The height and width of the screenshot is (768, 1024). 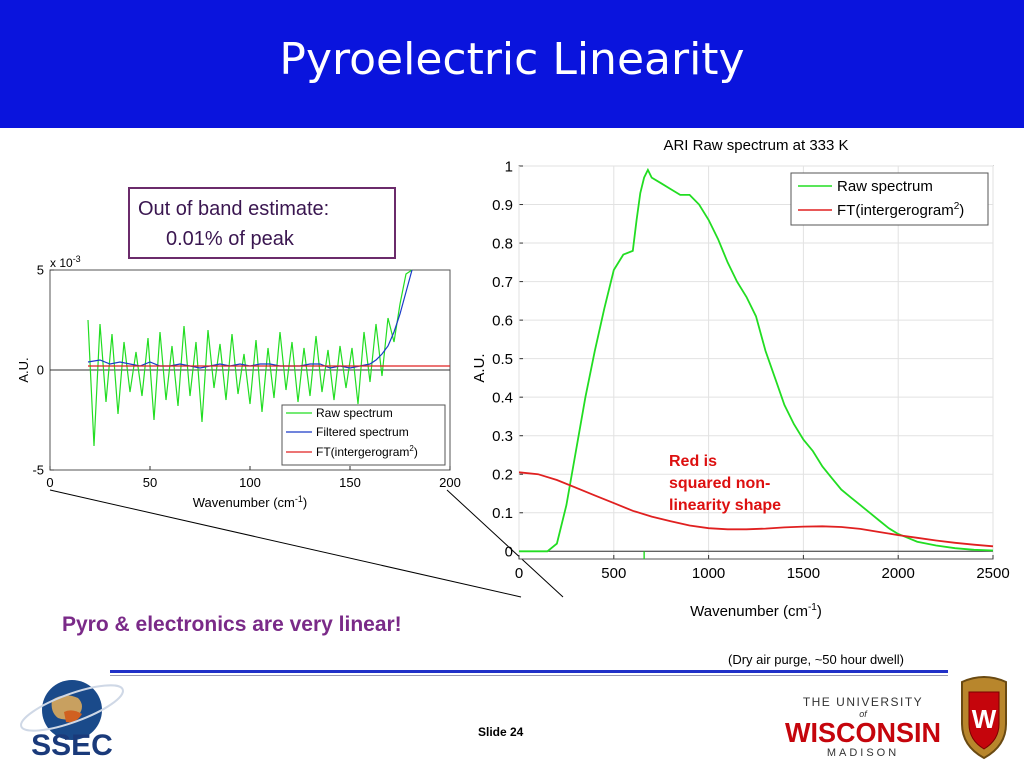 What do you see at coordinates (502, 243) in the screenshot?
I see `y-tick-label: 0.8` at bounding box center [502, 243].